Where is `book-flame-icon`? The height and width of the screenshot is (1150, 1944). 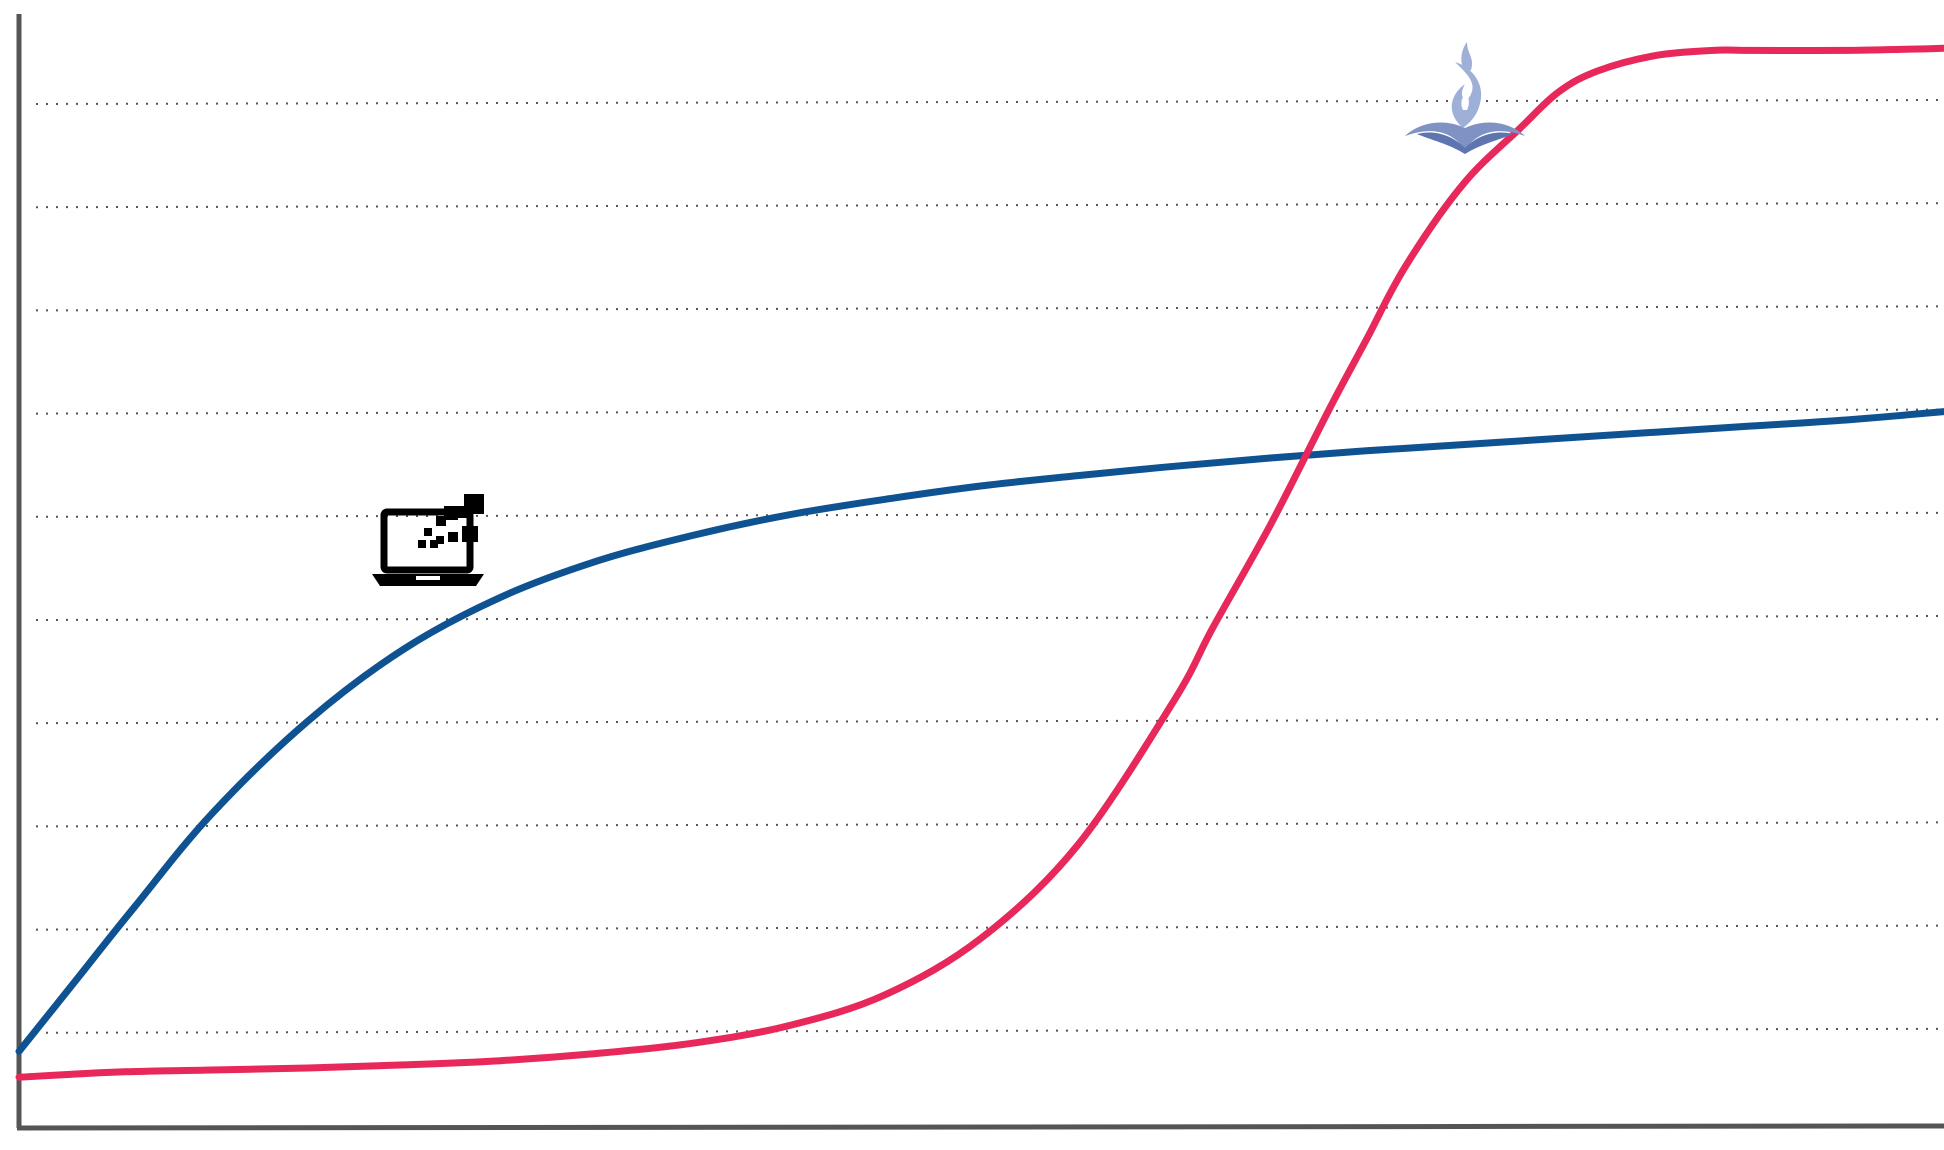 book-flame-icon is located at coordinates (1465, 98).